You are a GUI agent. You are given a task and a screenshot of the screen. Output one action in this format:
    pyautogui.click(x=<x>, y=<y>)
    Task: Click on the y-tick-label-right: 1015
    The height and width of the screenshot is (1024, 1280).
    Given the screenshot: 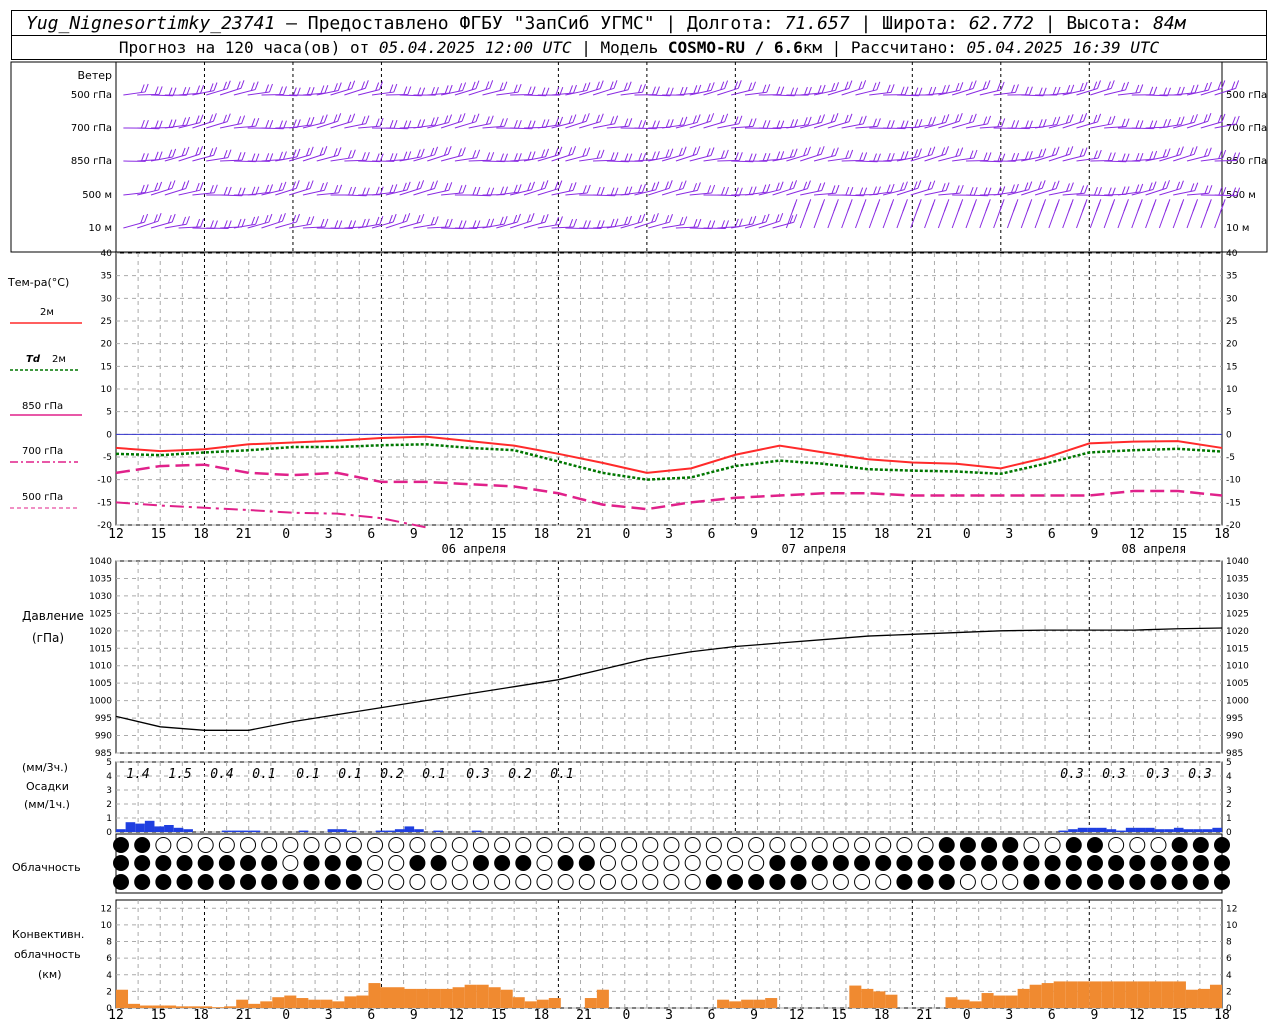 What is the action you would take?
    pyautogui.click(x=1237, y=649)
    